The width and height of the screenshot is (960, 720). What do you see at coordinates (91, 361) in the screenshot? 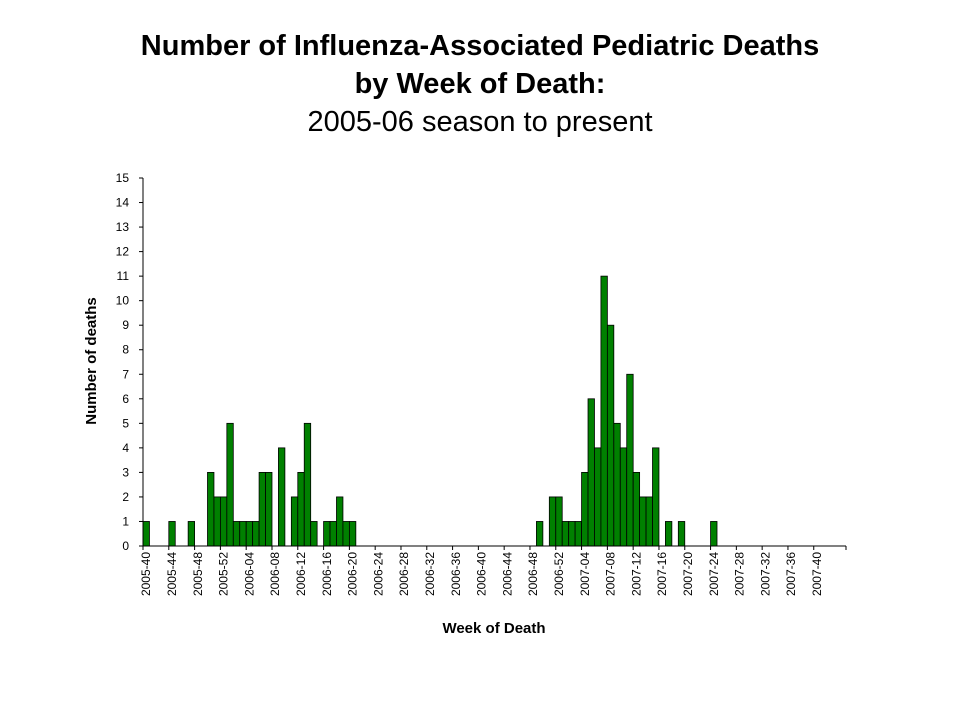
I see `y-axis-label: Number of deaths` at bounding box center [91, 361].